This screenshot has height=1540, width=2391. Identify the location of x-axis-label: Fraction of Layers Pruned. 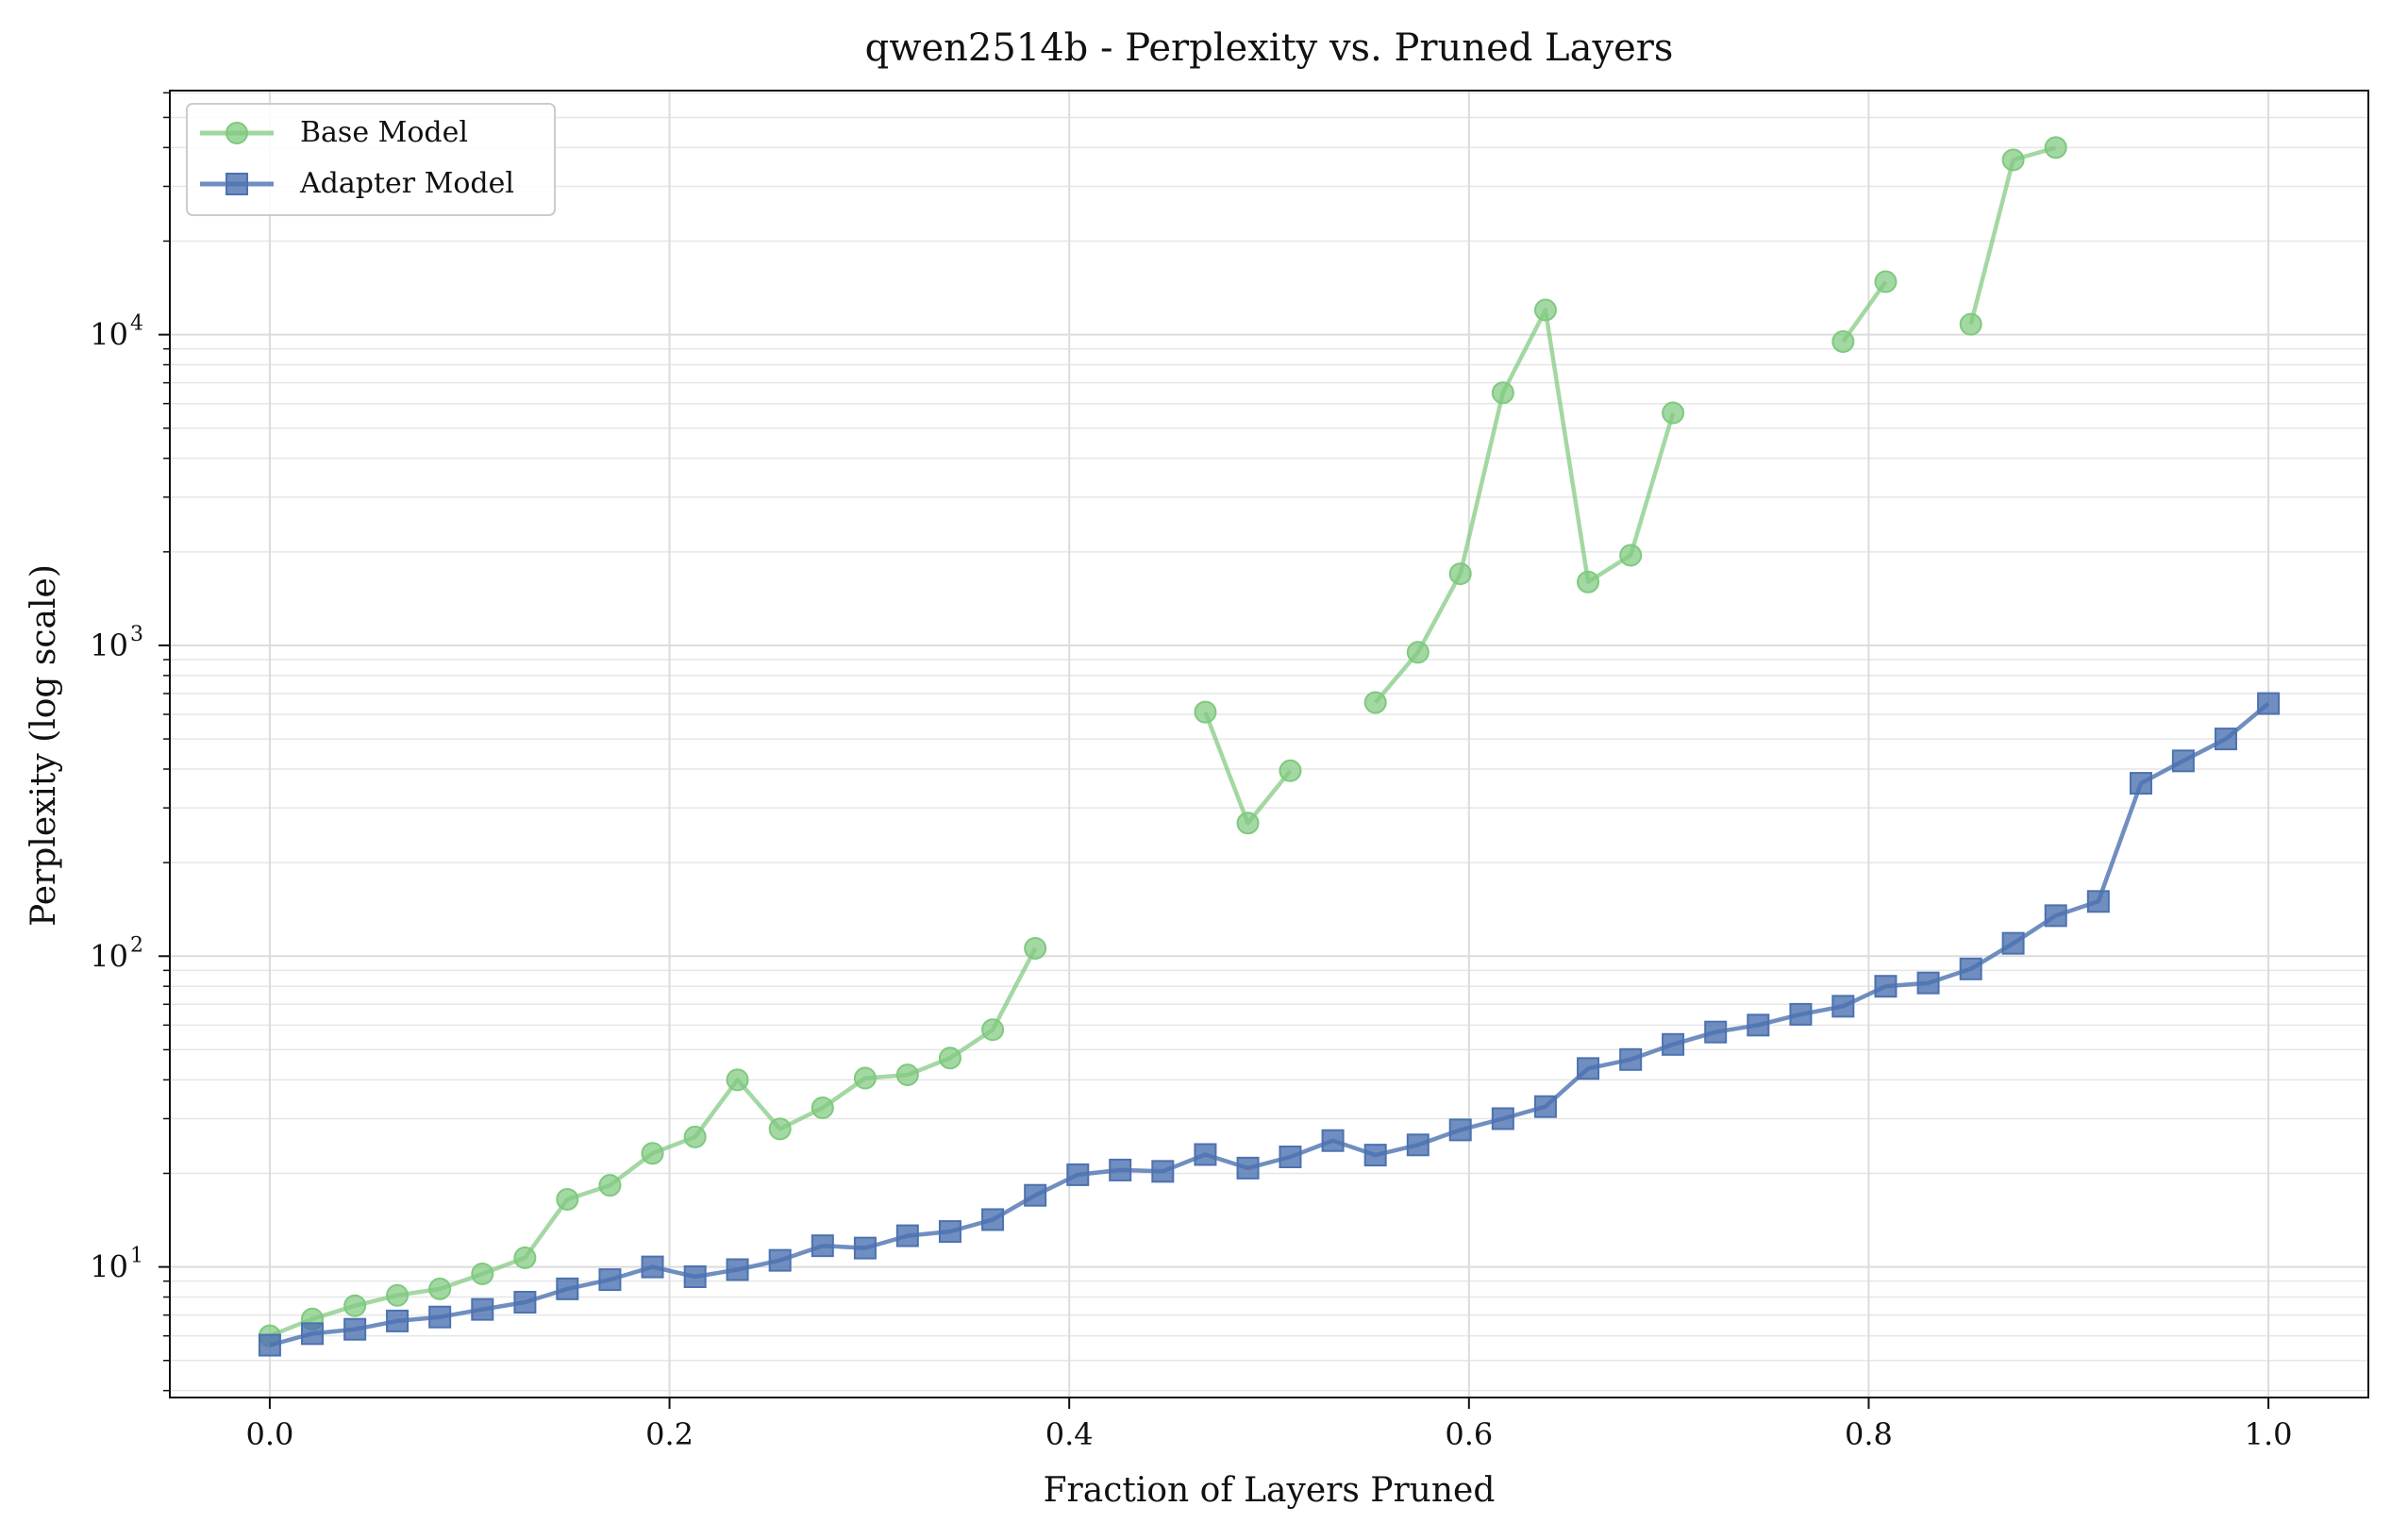
(1270, 1490).